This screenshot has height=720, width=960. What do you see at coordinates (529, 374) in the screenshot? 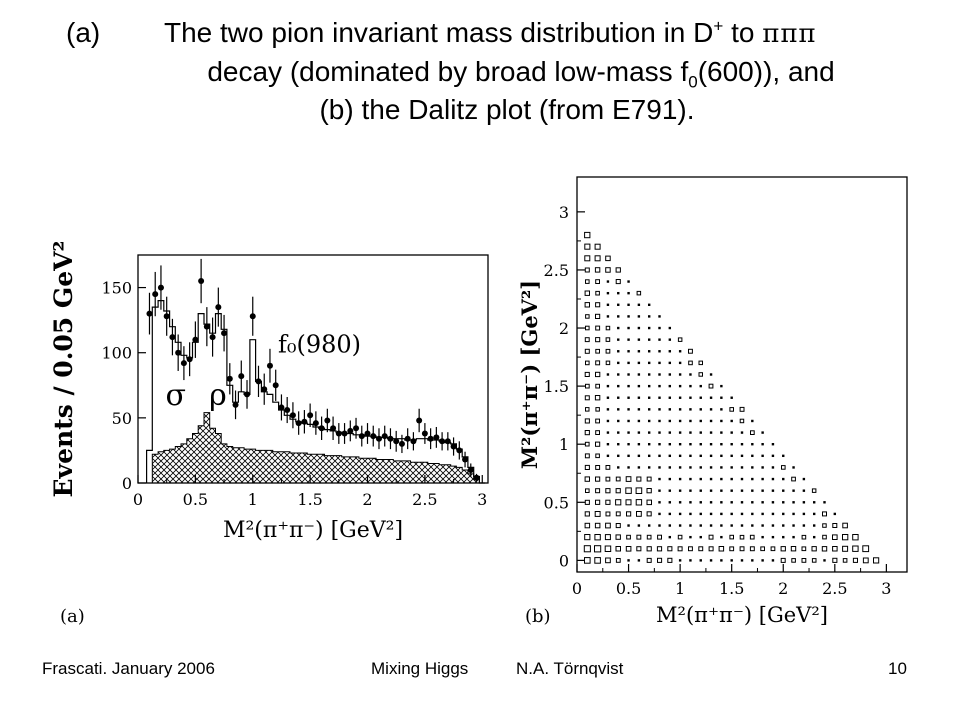
I see `chart-b-ylabel: M²(π⁺π⁻) [GeV²]` at bounding box center [529, 374].